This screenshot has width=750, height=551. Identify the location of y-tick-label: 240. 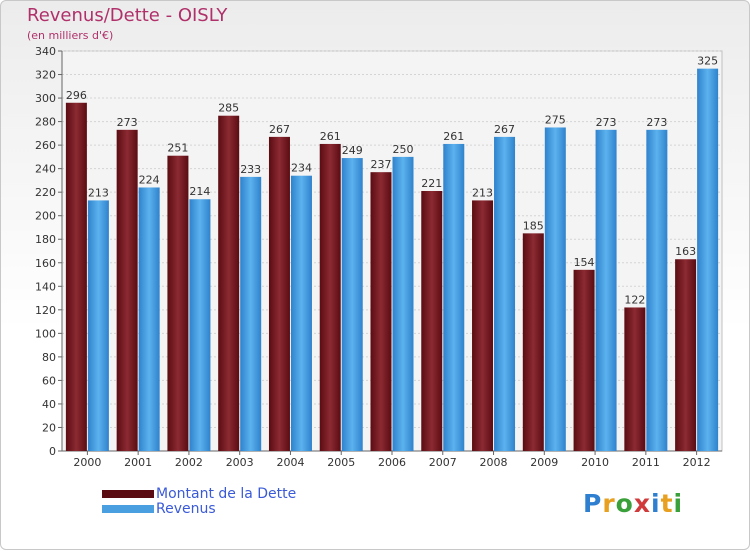
(45, 169).